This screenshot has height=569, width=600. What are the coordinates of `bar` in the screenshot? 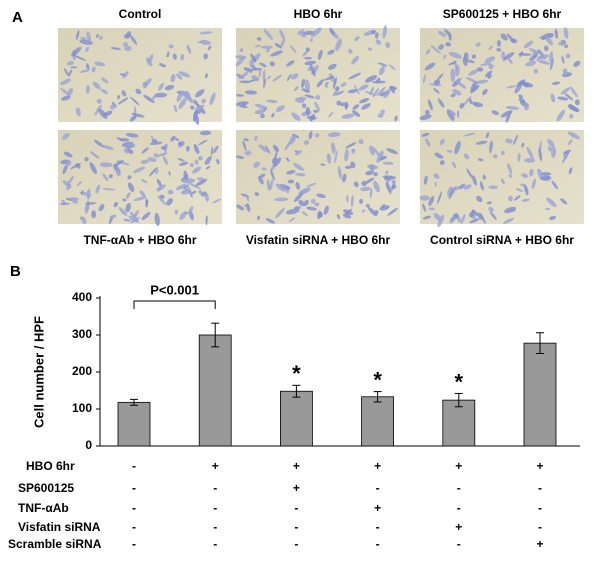 It's located at (540, 394).